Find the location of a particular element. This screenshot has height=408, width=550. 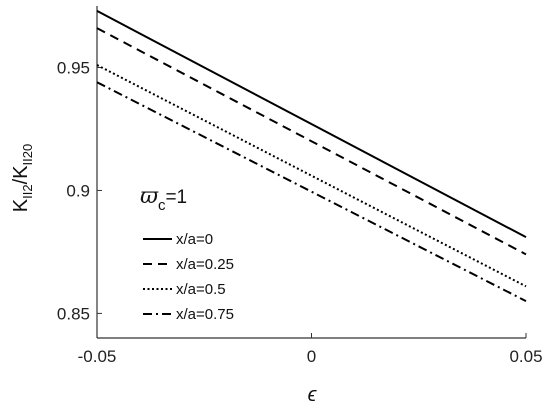

legend-items: x/a=0 x/a=0.25 x/a=0.5 x/a=0.75 is located at coordinates (188, 277).